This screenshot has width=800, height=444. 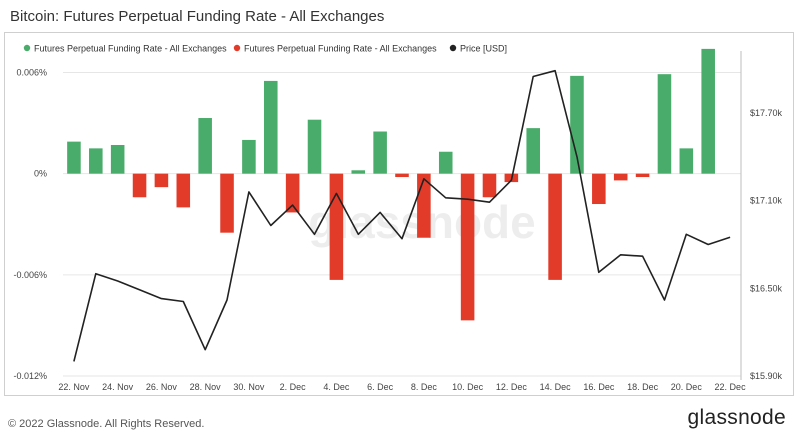 What do you see at coordinates (556, 387) in the screenshot?
I see `x-tick-label: 14. Dec` at bounding box center [556, 387].